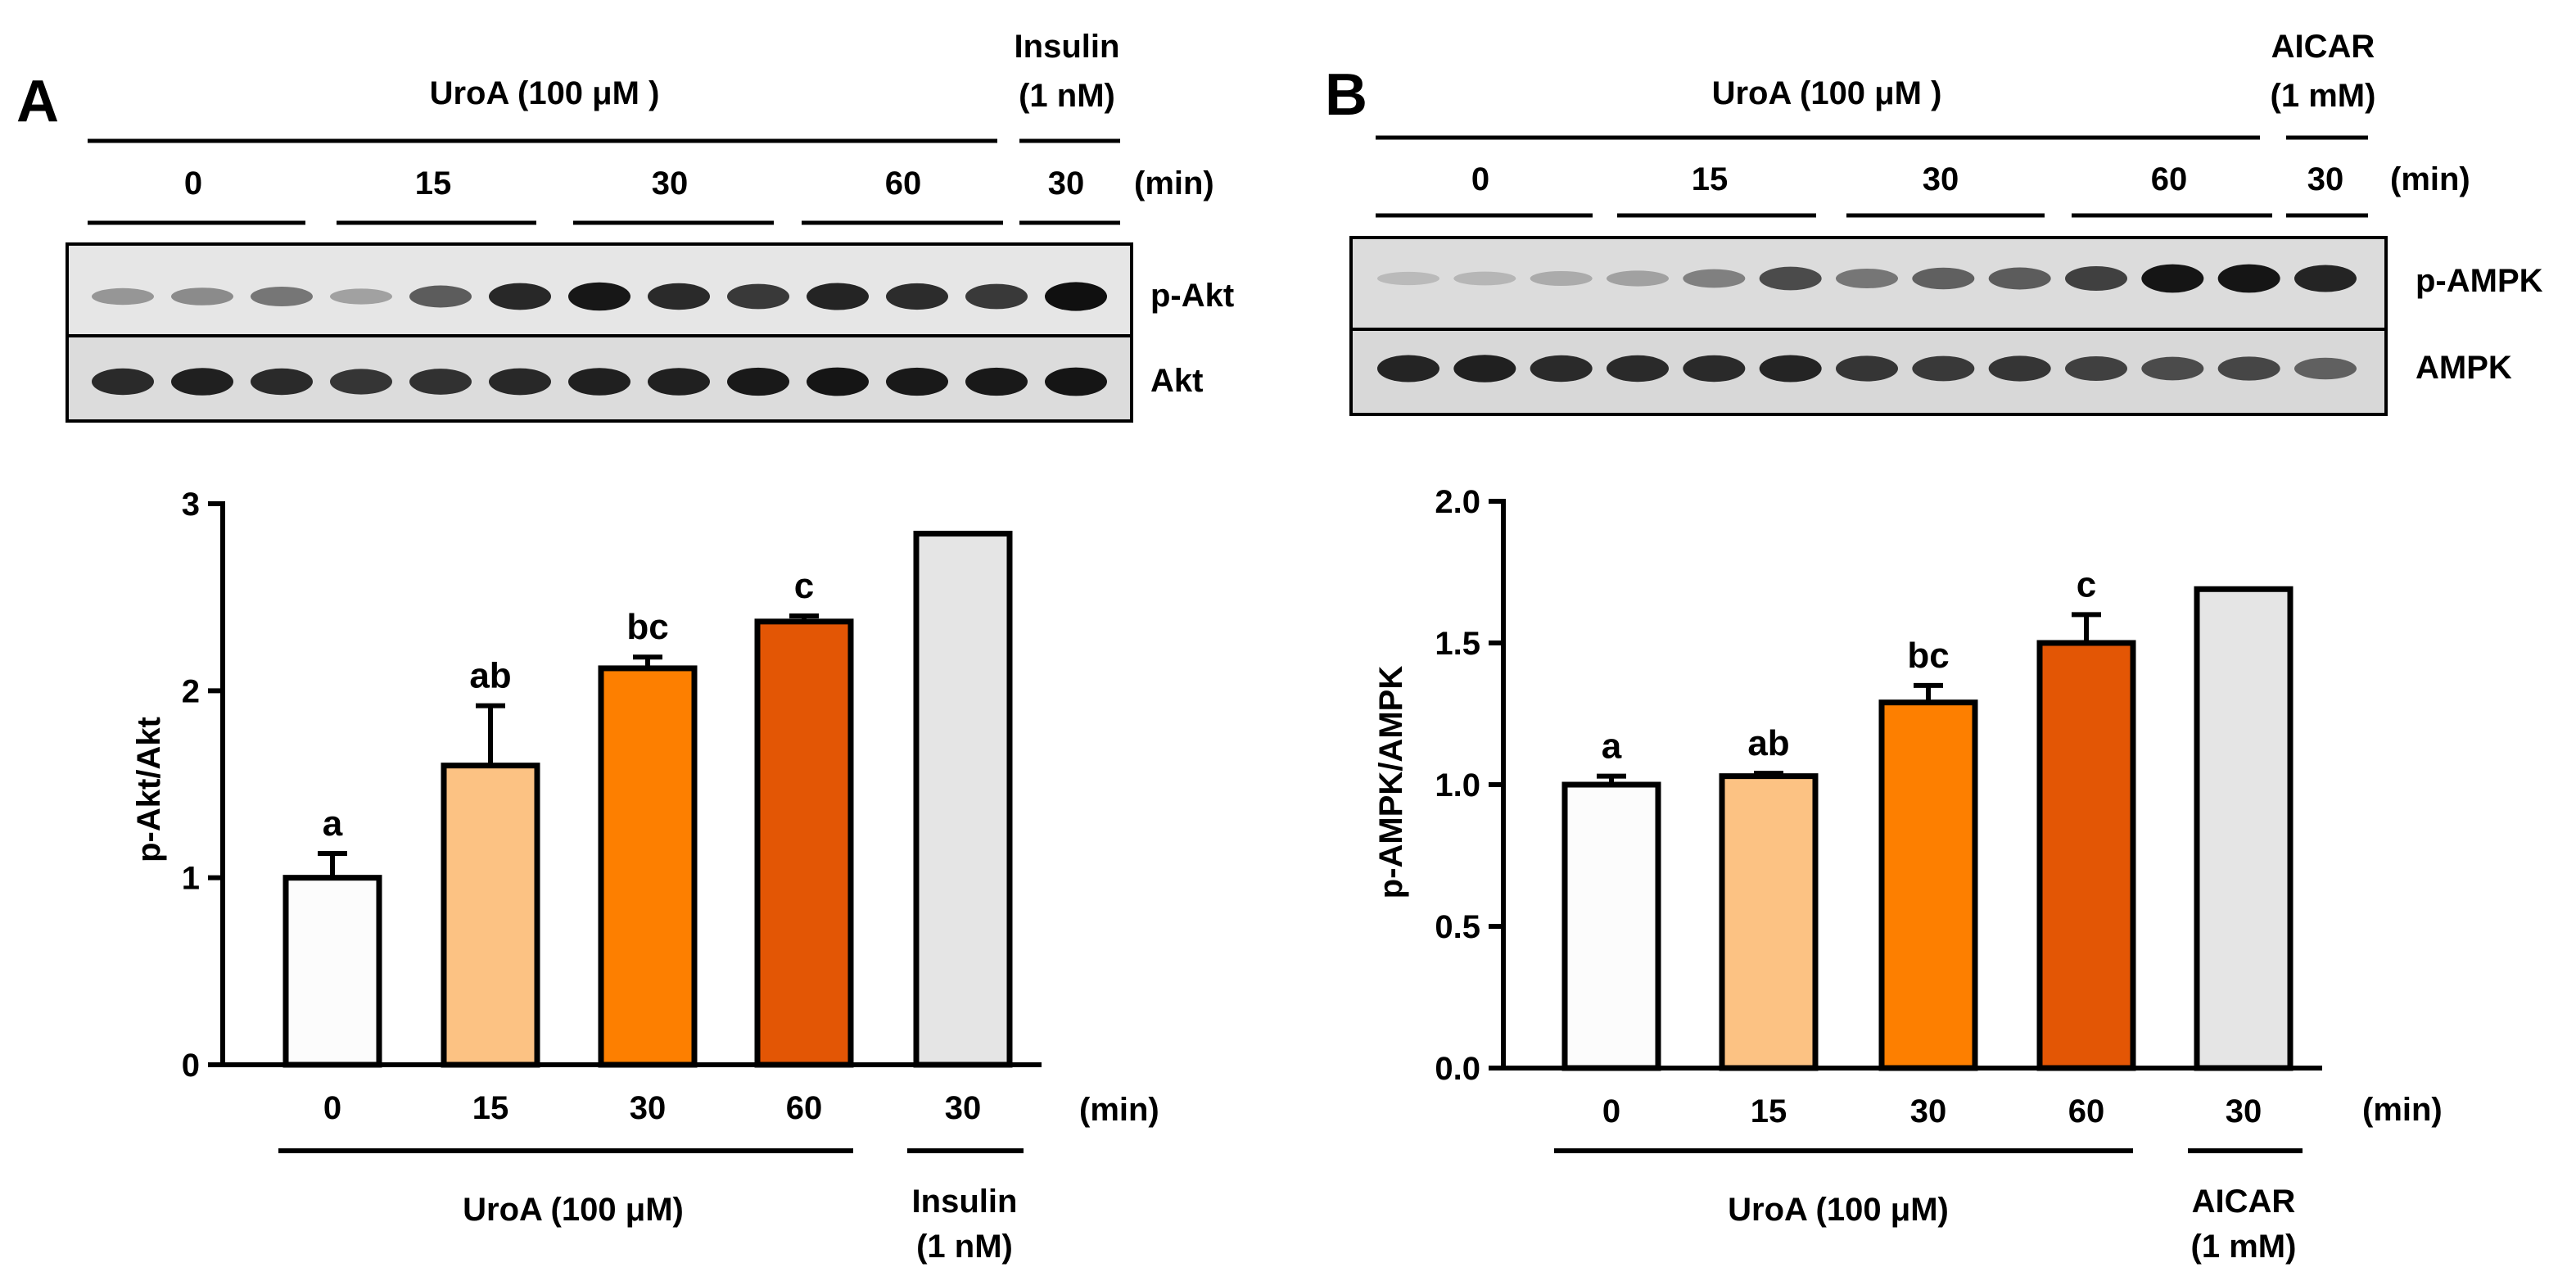  What do you see at coordinates (1067, 96) in the screenshot?
I see `panel-a-control-label-2: (1 nM)` at bounding box center [1067, 96].